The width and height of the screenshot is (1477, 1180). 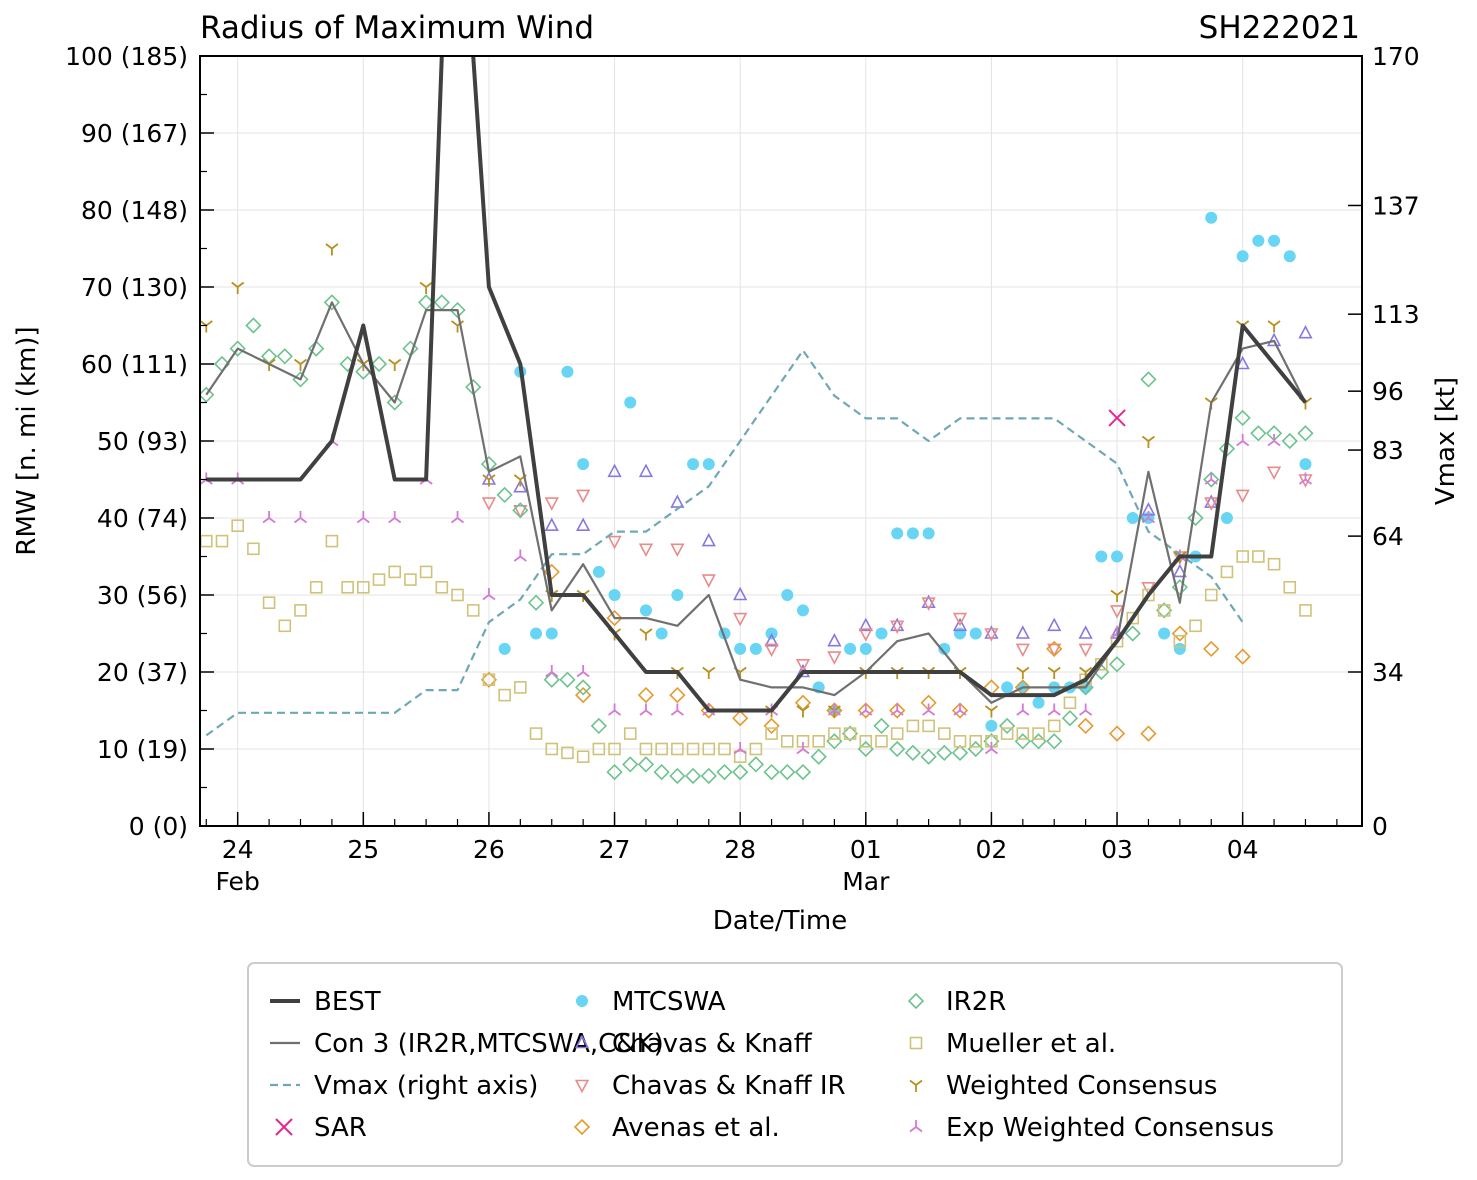 What do you see at coordinates (321, 1128) in the screenshot?
I see `legend-item-sar: SAR` at bounding box center [321, 1128].